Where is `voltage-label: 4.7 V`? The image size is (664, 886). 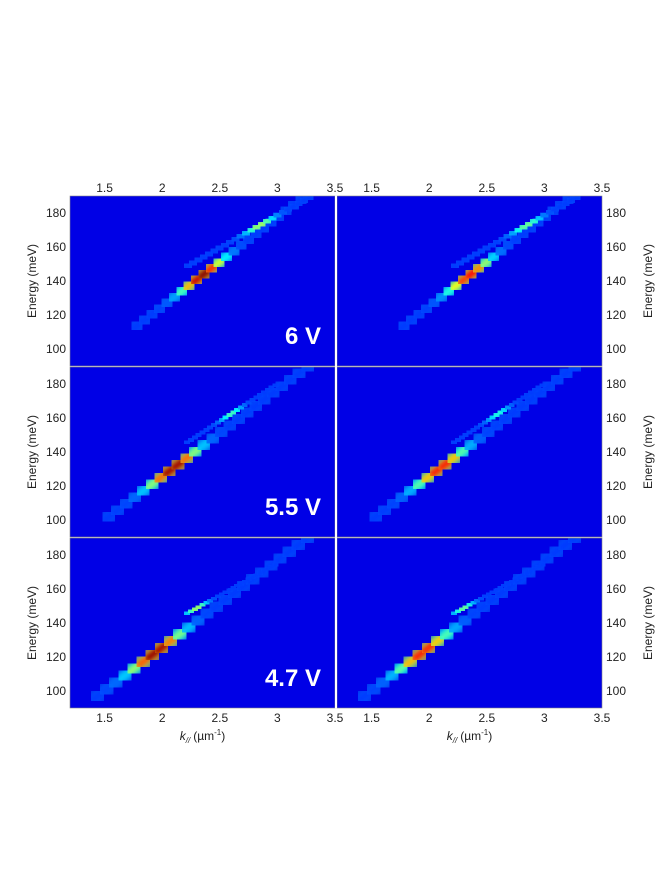 voltage-label: 4.7 V is located at coordinates (293, 678).